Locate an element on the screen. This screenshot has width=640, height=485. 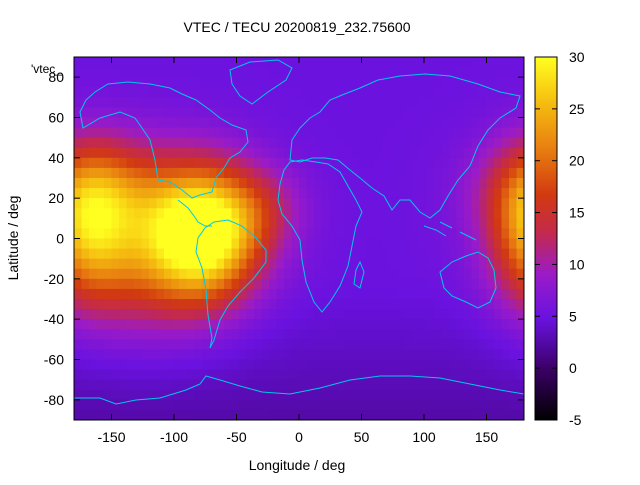
coastline-africa is located at coordinates (320, 236).